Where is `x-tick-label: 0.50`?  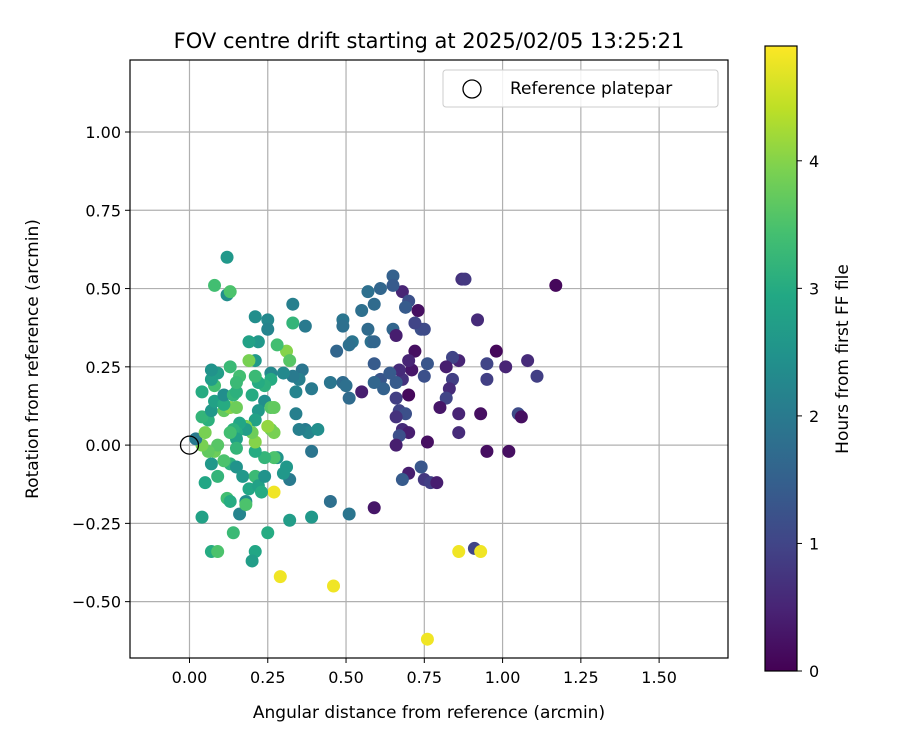
x-tick-label: 0.50 is located at coordinates (346, 677).